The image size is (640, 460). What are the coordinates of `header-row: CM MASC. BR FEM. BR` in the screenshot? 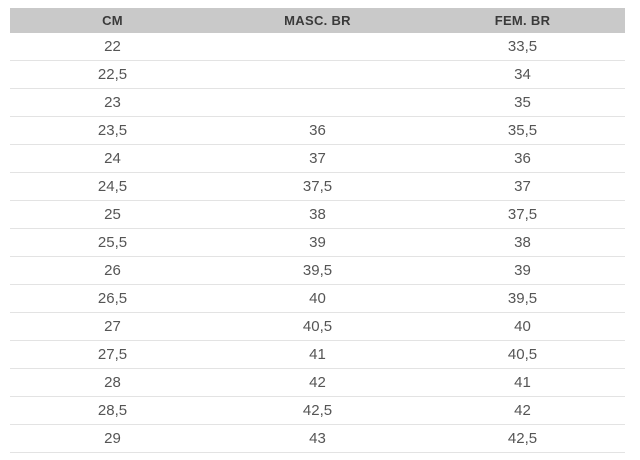 It's located at (317, 20).